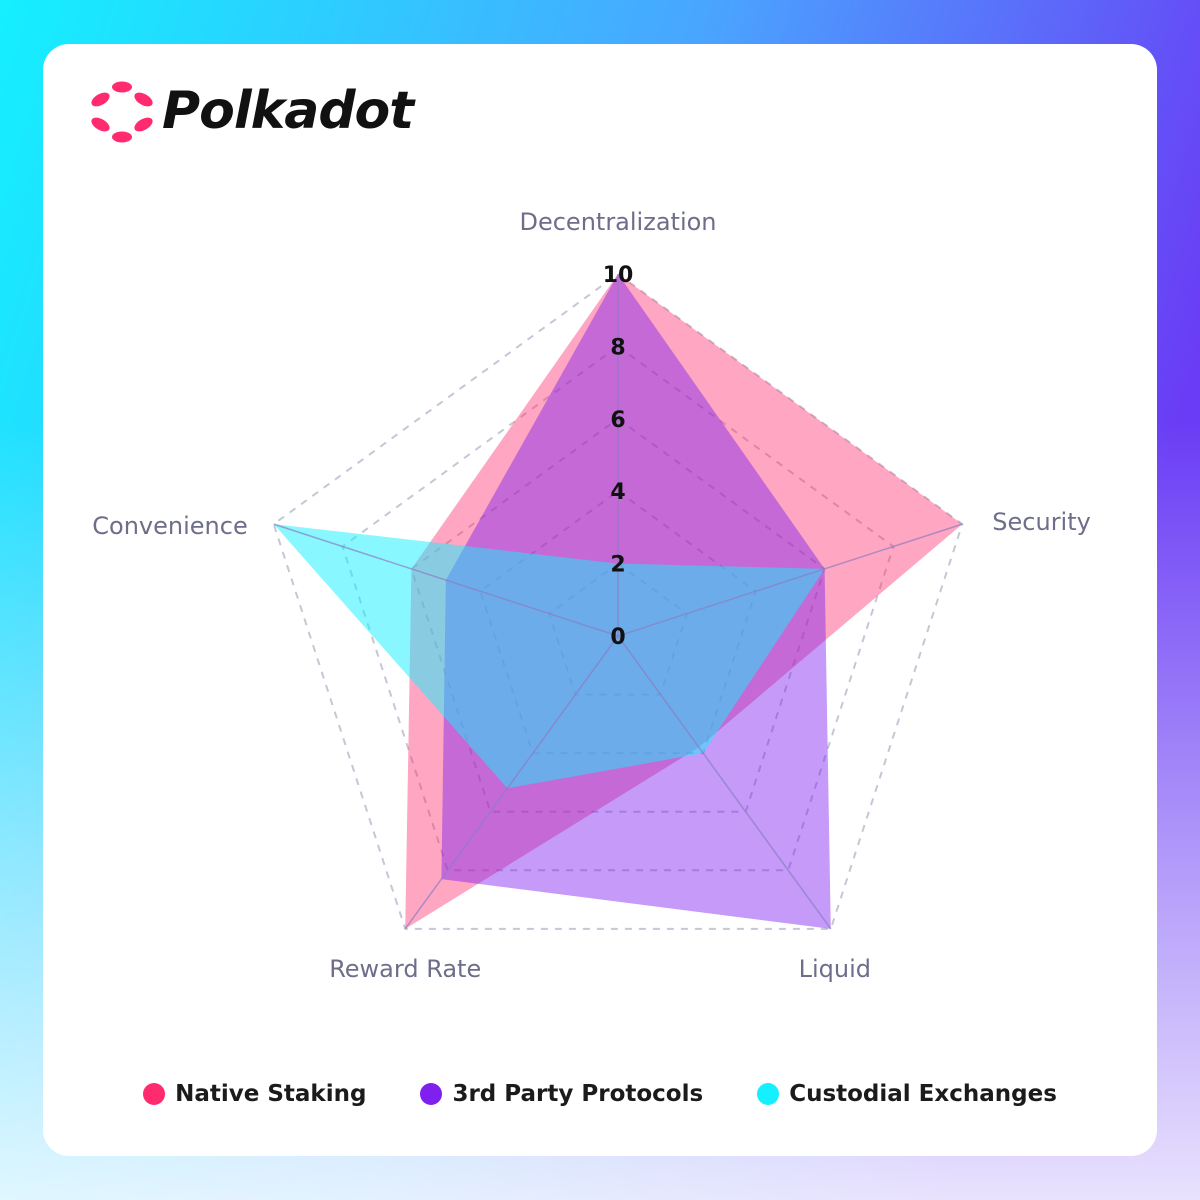 Image resolution: width=1200 pixels, height=1200 pixels. I want to click on tick-label-0: 0, so click(617, 637).